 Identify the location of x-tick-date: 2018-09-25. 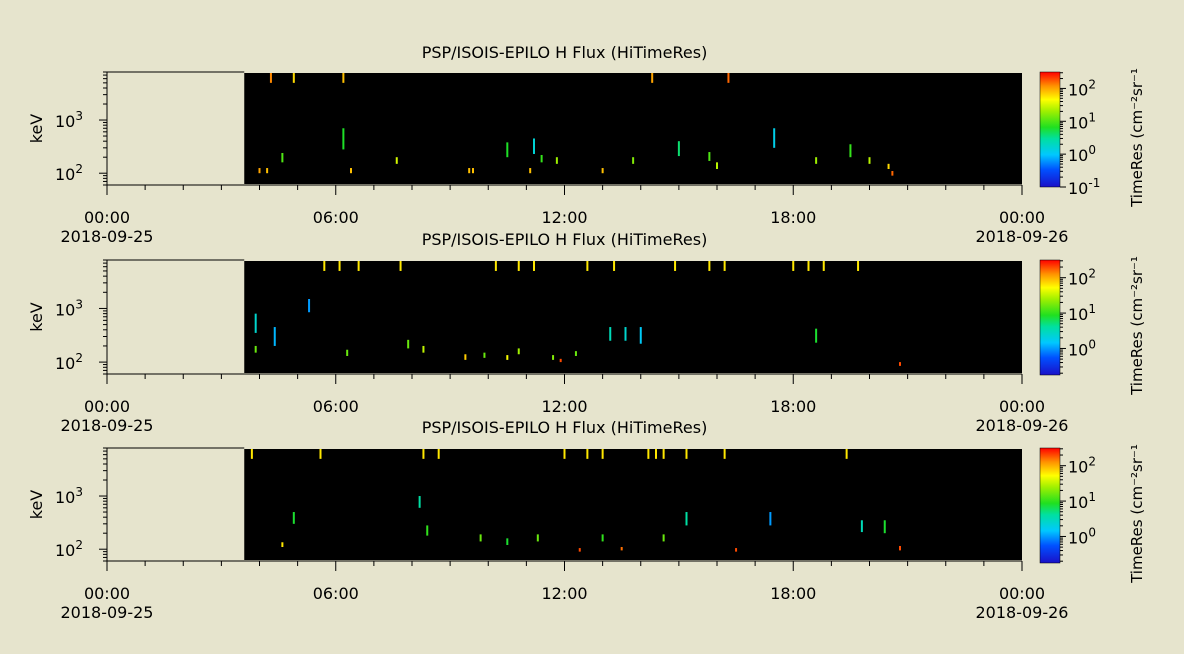
(107, 425).